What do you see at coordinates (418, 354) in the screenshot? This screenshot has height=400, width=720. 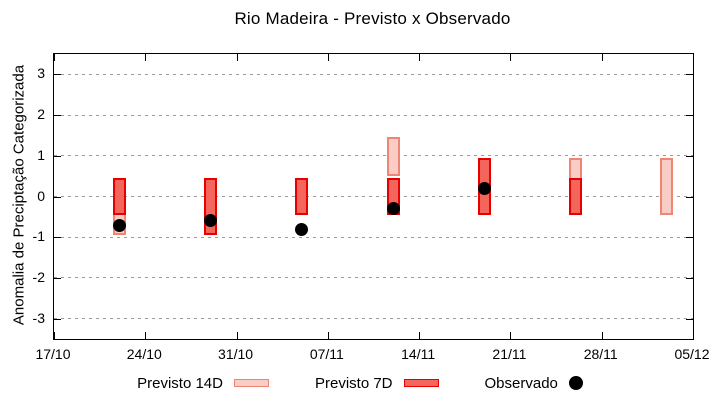 I see `x-tick-label: 14/11` at bounding box center [418, 354].